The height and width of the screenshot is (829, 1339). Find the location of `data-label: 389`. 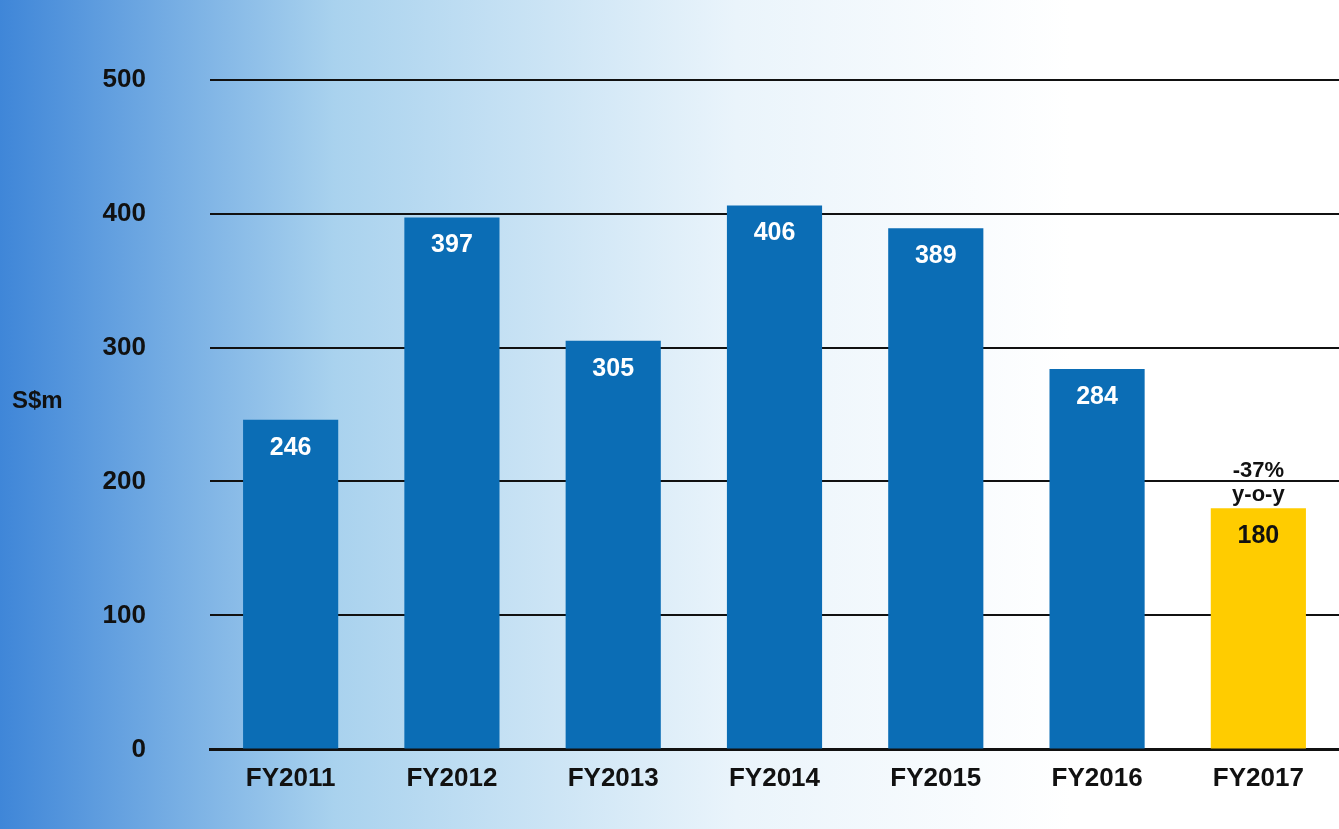

data-label: 389 is located at coordinates (935, 254).